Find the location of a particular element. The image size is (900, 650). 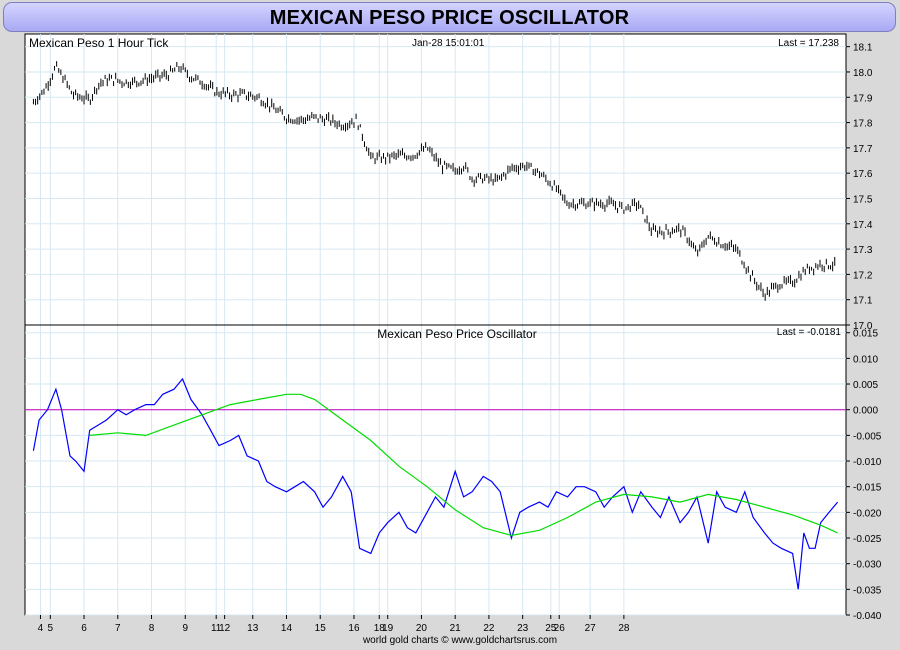

x-tick-label: 14 is located at coordinates (287, 628).